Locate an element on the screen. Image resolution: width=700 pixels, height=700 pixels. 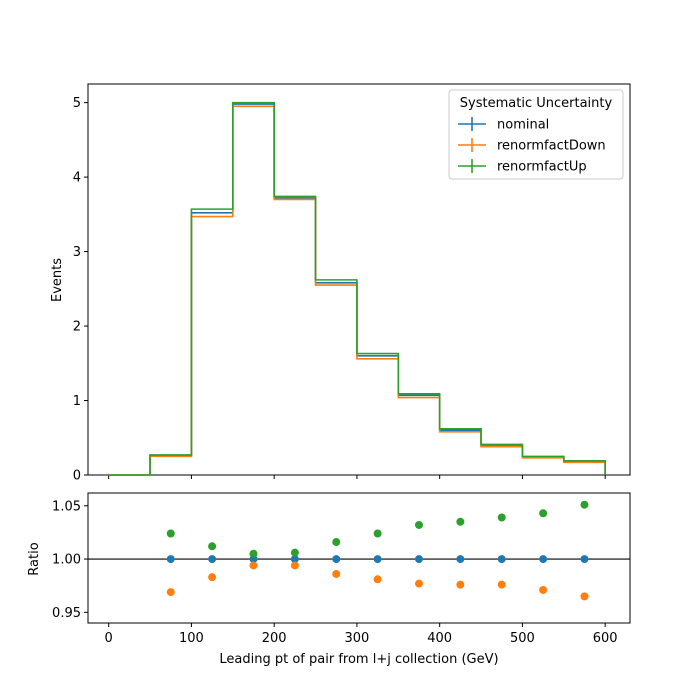
x-tick-label: 300 is located at coordinates (357, 638).